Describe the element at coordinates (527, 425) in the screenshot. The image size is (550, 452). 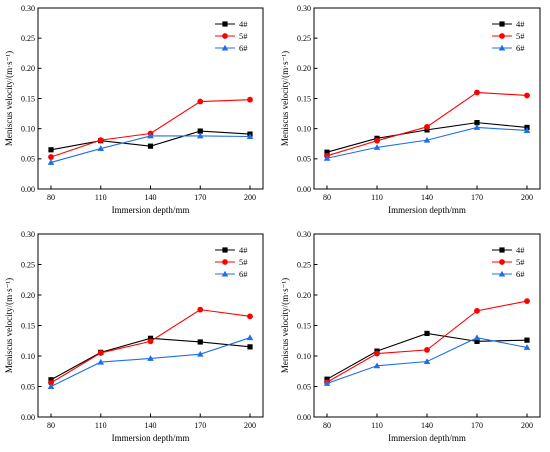
I see `x-tick-label: 200` at that location.